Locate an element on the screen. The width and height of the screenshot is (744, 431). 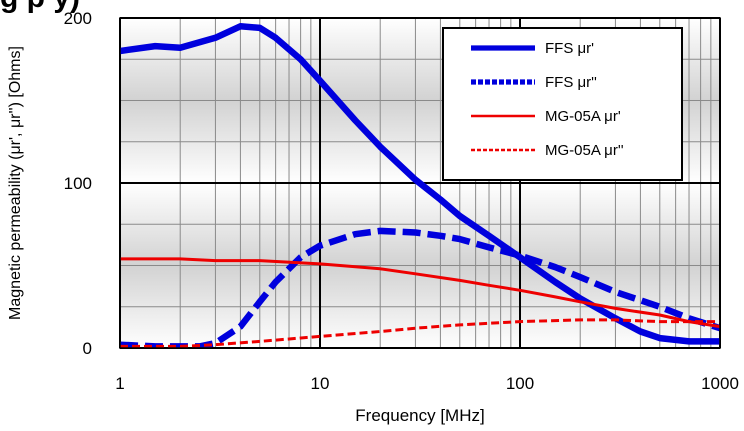
legend-label: FFS μr'' is located at coordinates (571, 82).